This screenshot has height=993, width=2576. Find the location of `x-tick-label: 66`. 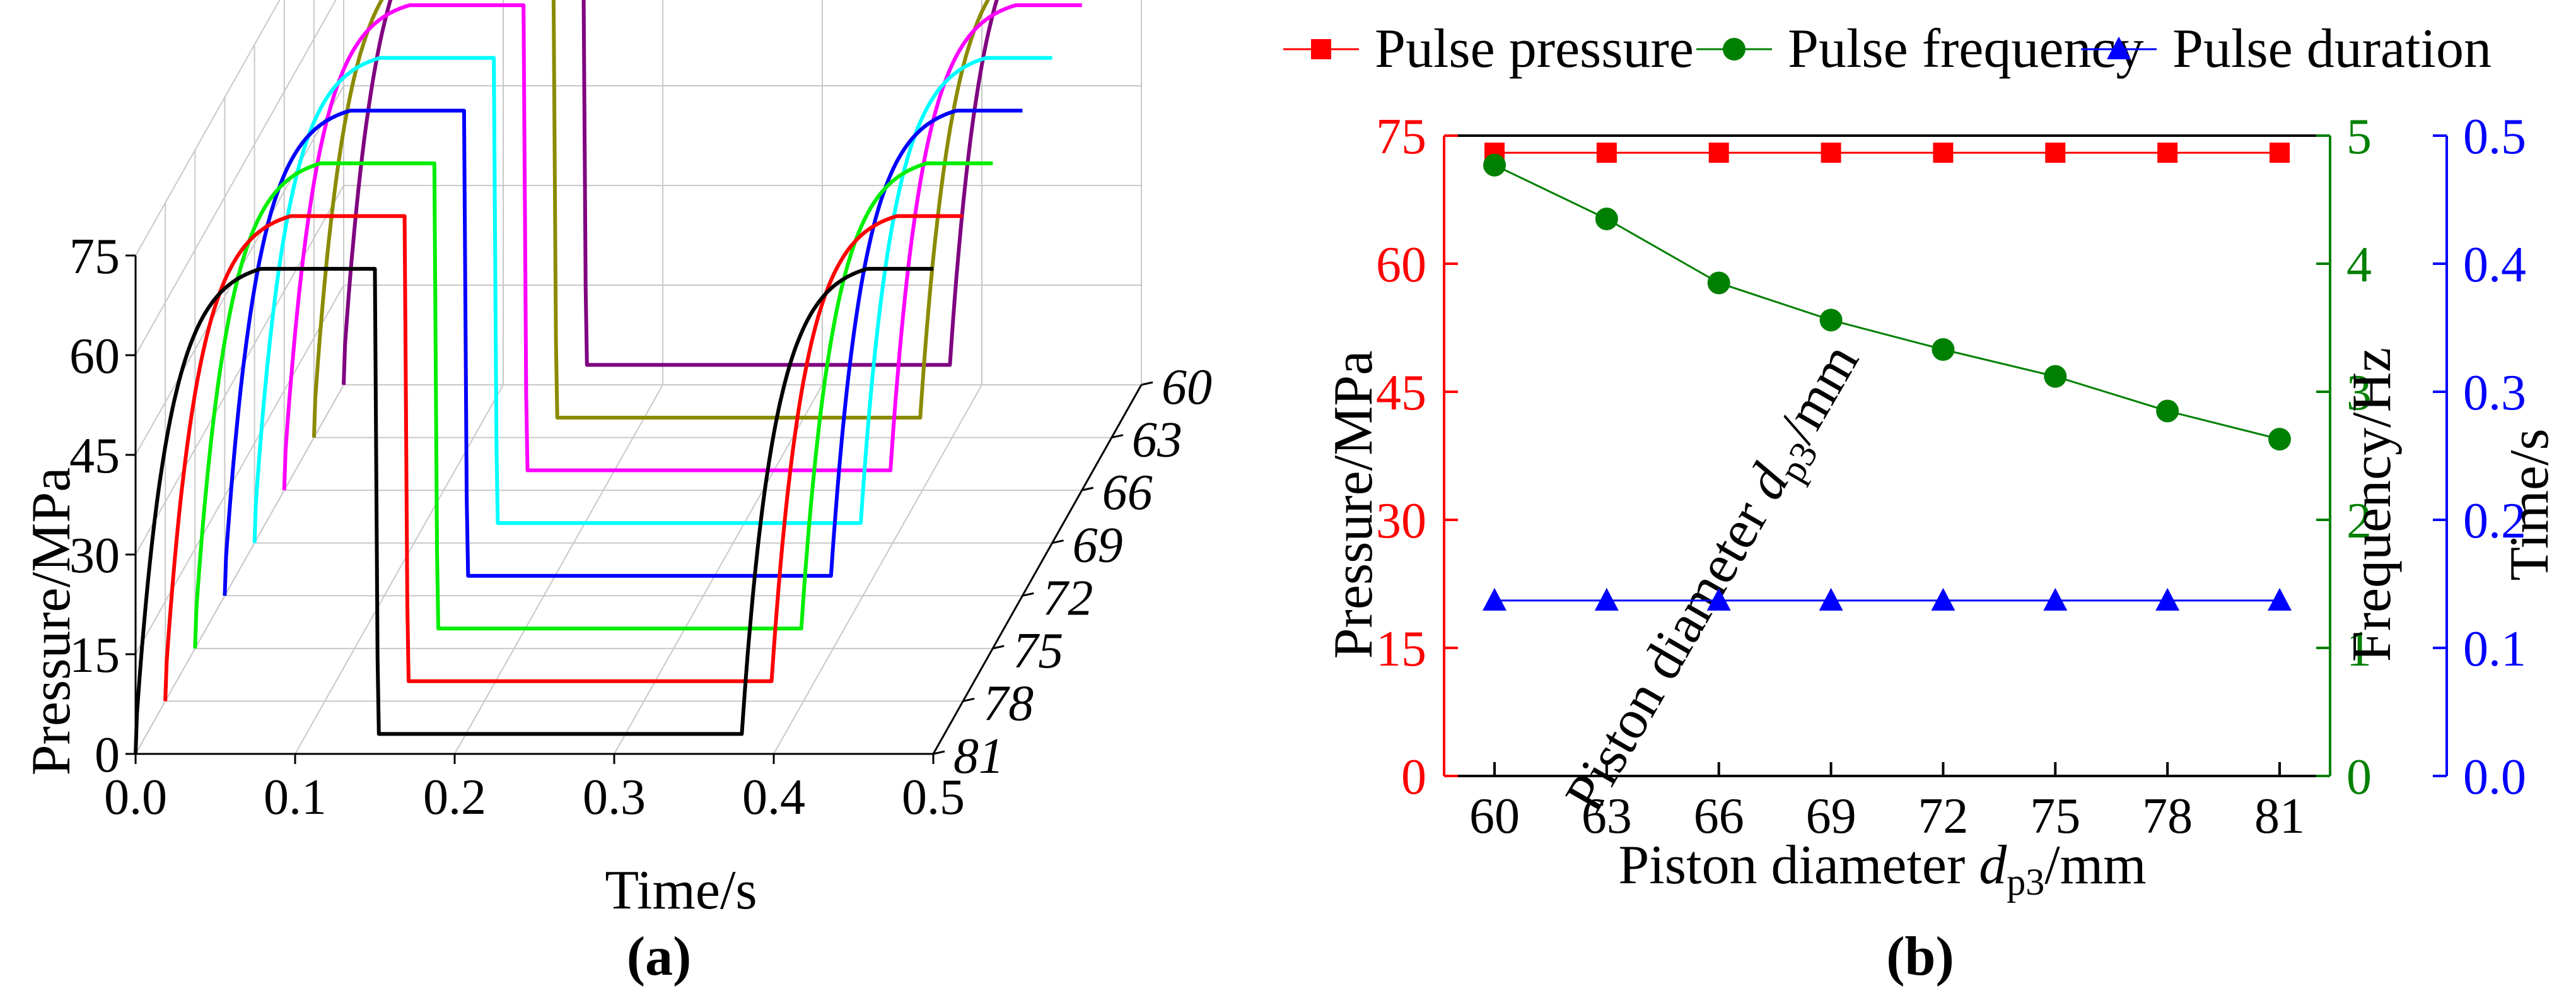

x-tick-label: 66 is located at coordinates (1719, 816).